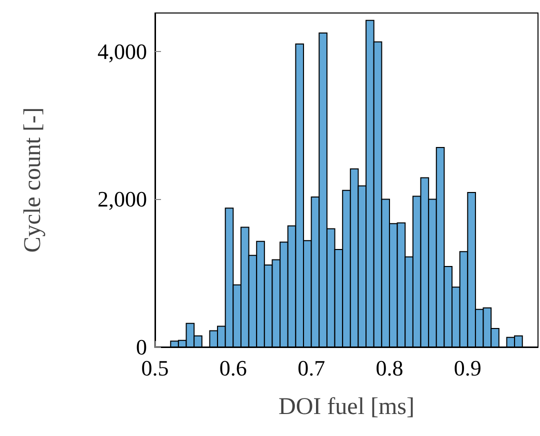 The width and height of the screenshot is (540, 436). What do you see at coordinates (390, 368) in the screenshot?
I see `x-tick-label: 0.8` at bounding box center [390, 368].